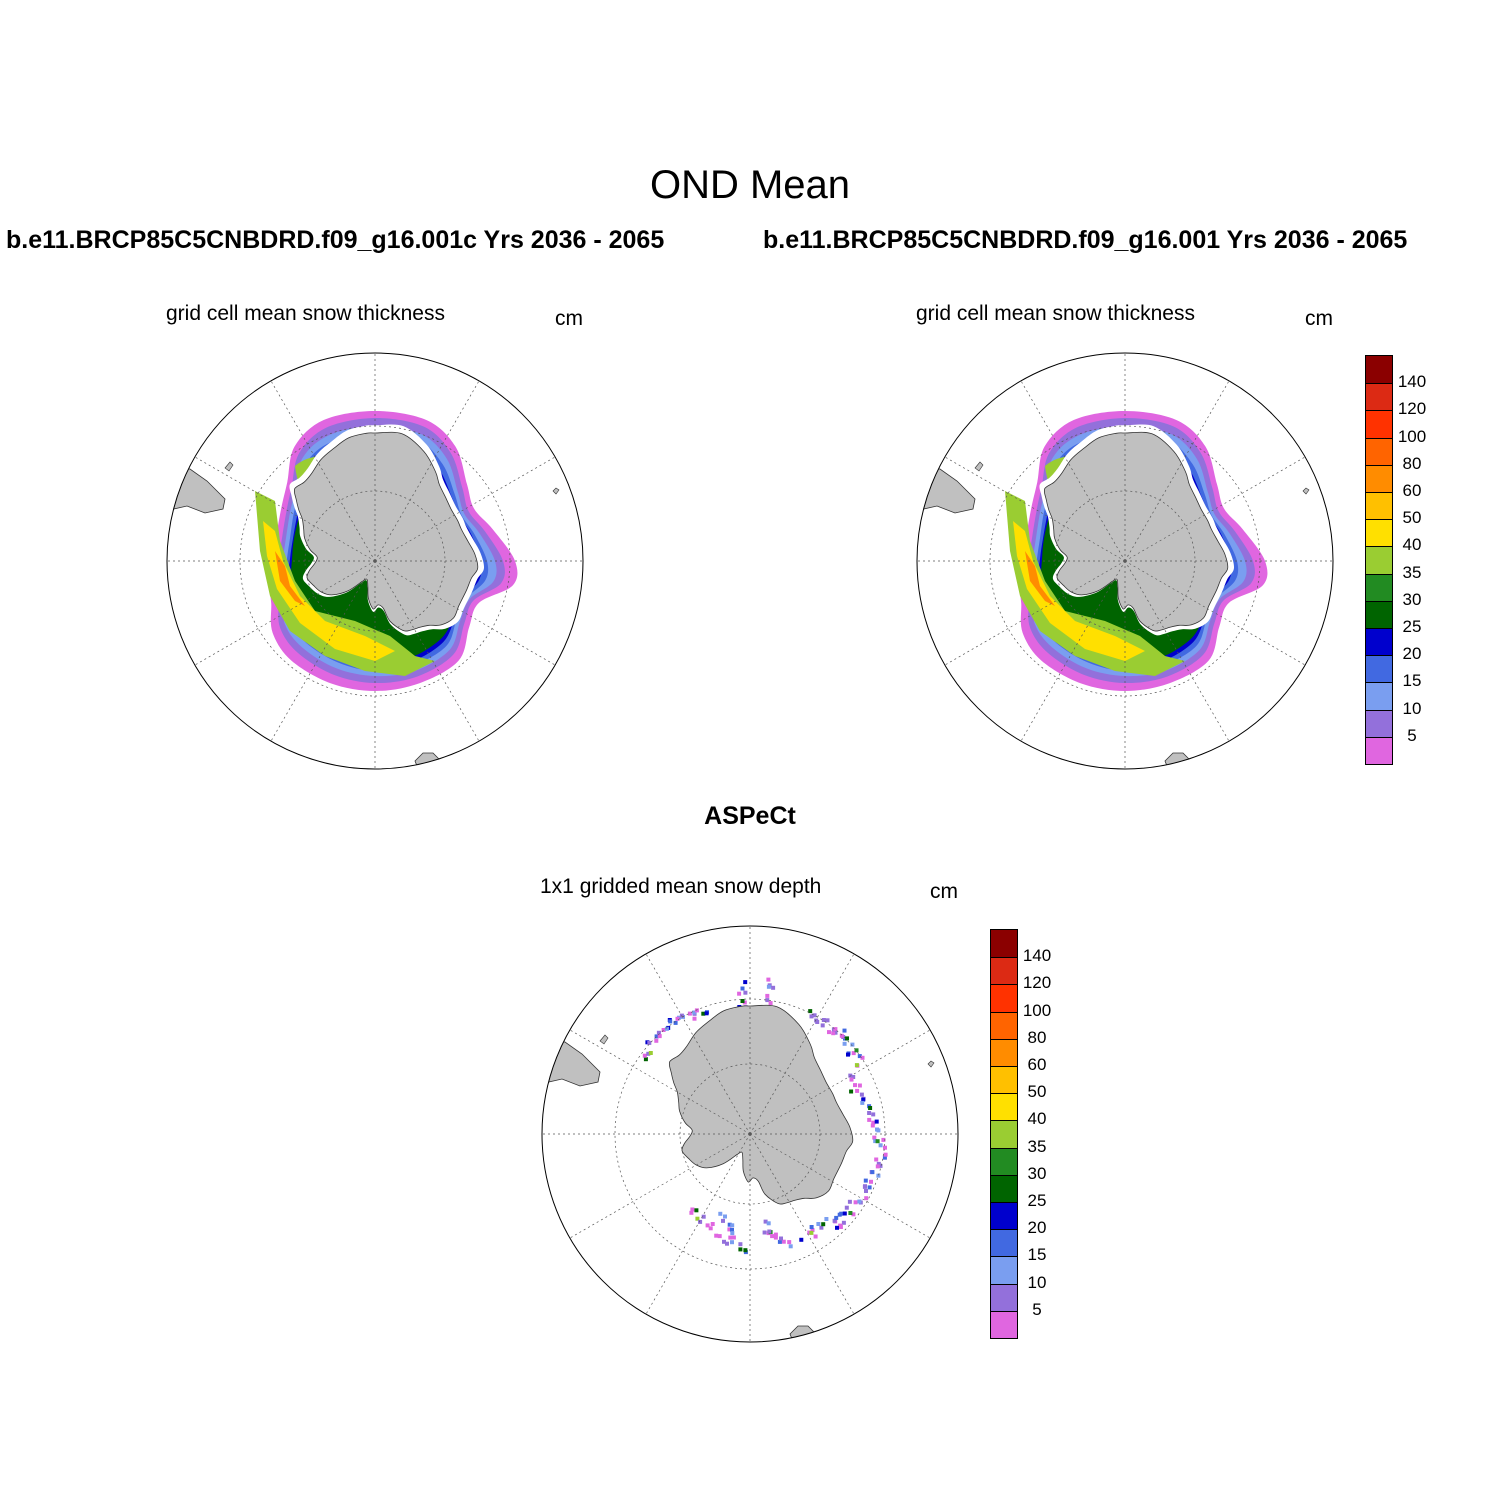  What do you see at coordinates (1412, 518) in the screenshot?
I see `colorbar-tick-label: 50` at bounding box center [1412, 518].